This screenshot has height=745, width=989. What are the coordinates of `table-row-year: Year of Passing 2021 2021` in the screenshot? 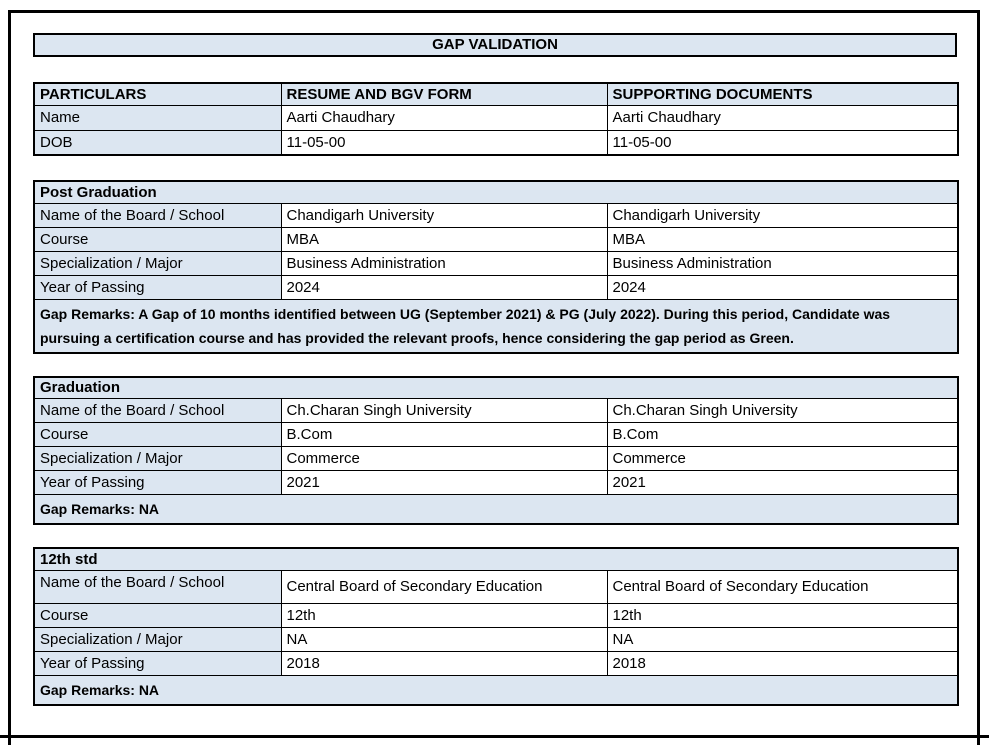 It's located at (496, 482).